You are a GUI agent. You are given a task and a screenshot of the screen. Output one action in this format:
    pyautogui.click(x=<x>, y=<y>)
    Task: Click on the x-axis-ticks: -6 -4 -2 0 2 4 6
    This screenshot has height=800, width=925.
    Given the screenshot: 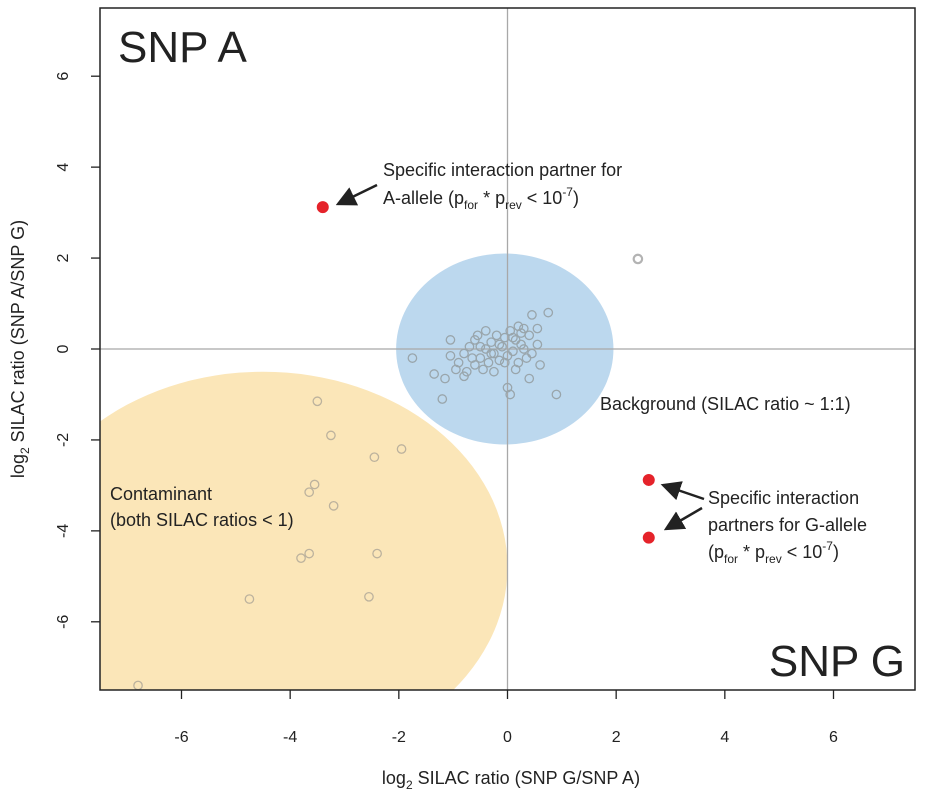 What is the action you would take?
    pyautogui.click(x=506, y=718)
    